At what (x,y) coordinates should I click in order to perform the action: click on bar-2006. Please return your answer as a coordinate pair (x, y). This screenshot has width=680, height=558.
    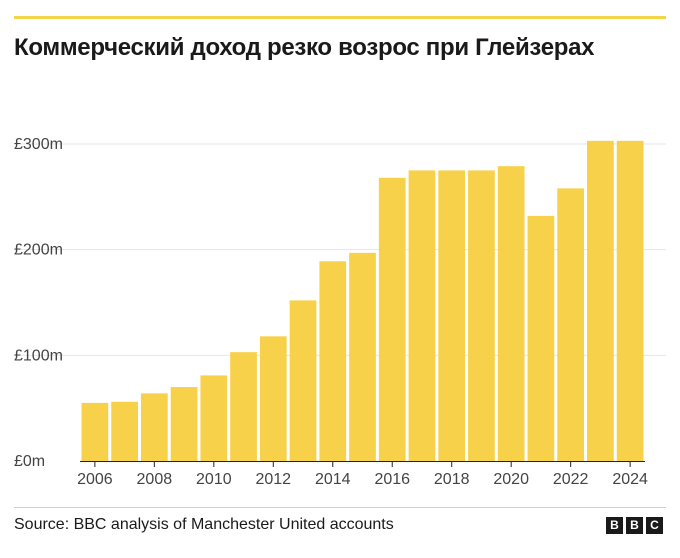
    Looking at the image, I should click on (95, 431).